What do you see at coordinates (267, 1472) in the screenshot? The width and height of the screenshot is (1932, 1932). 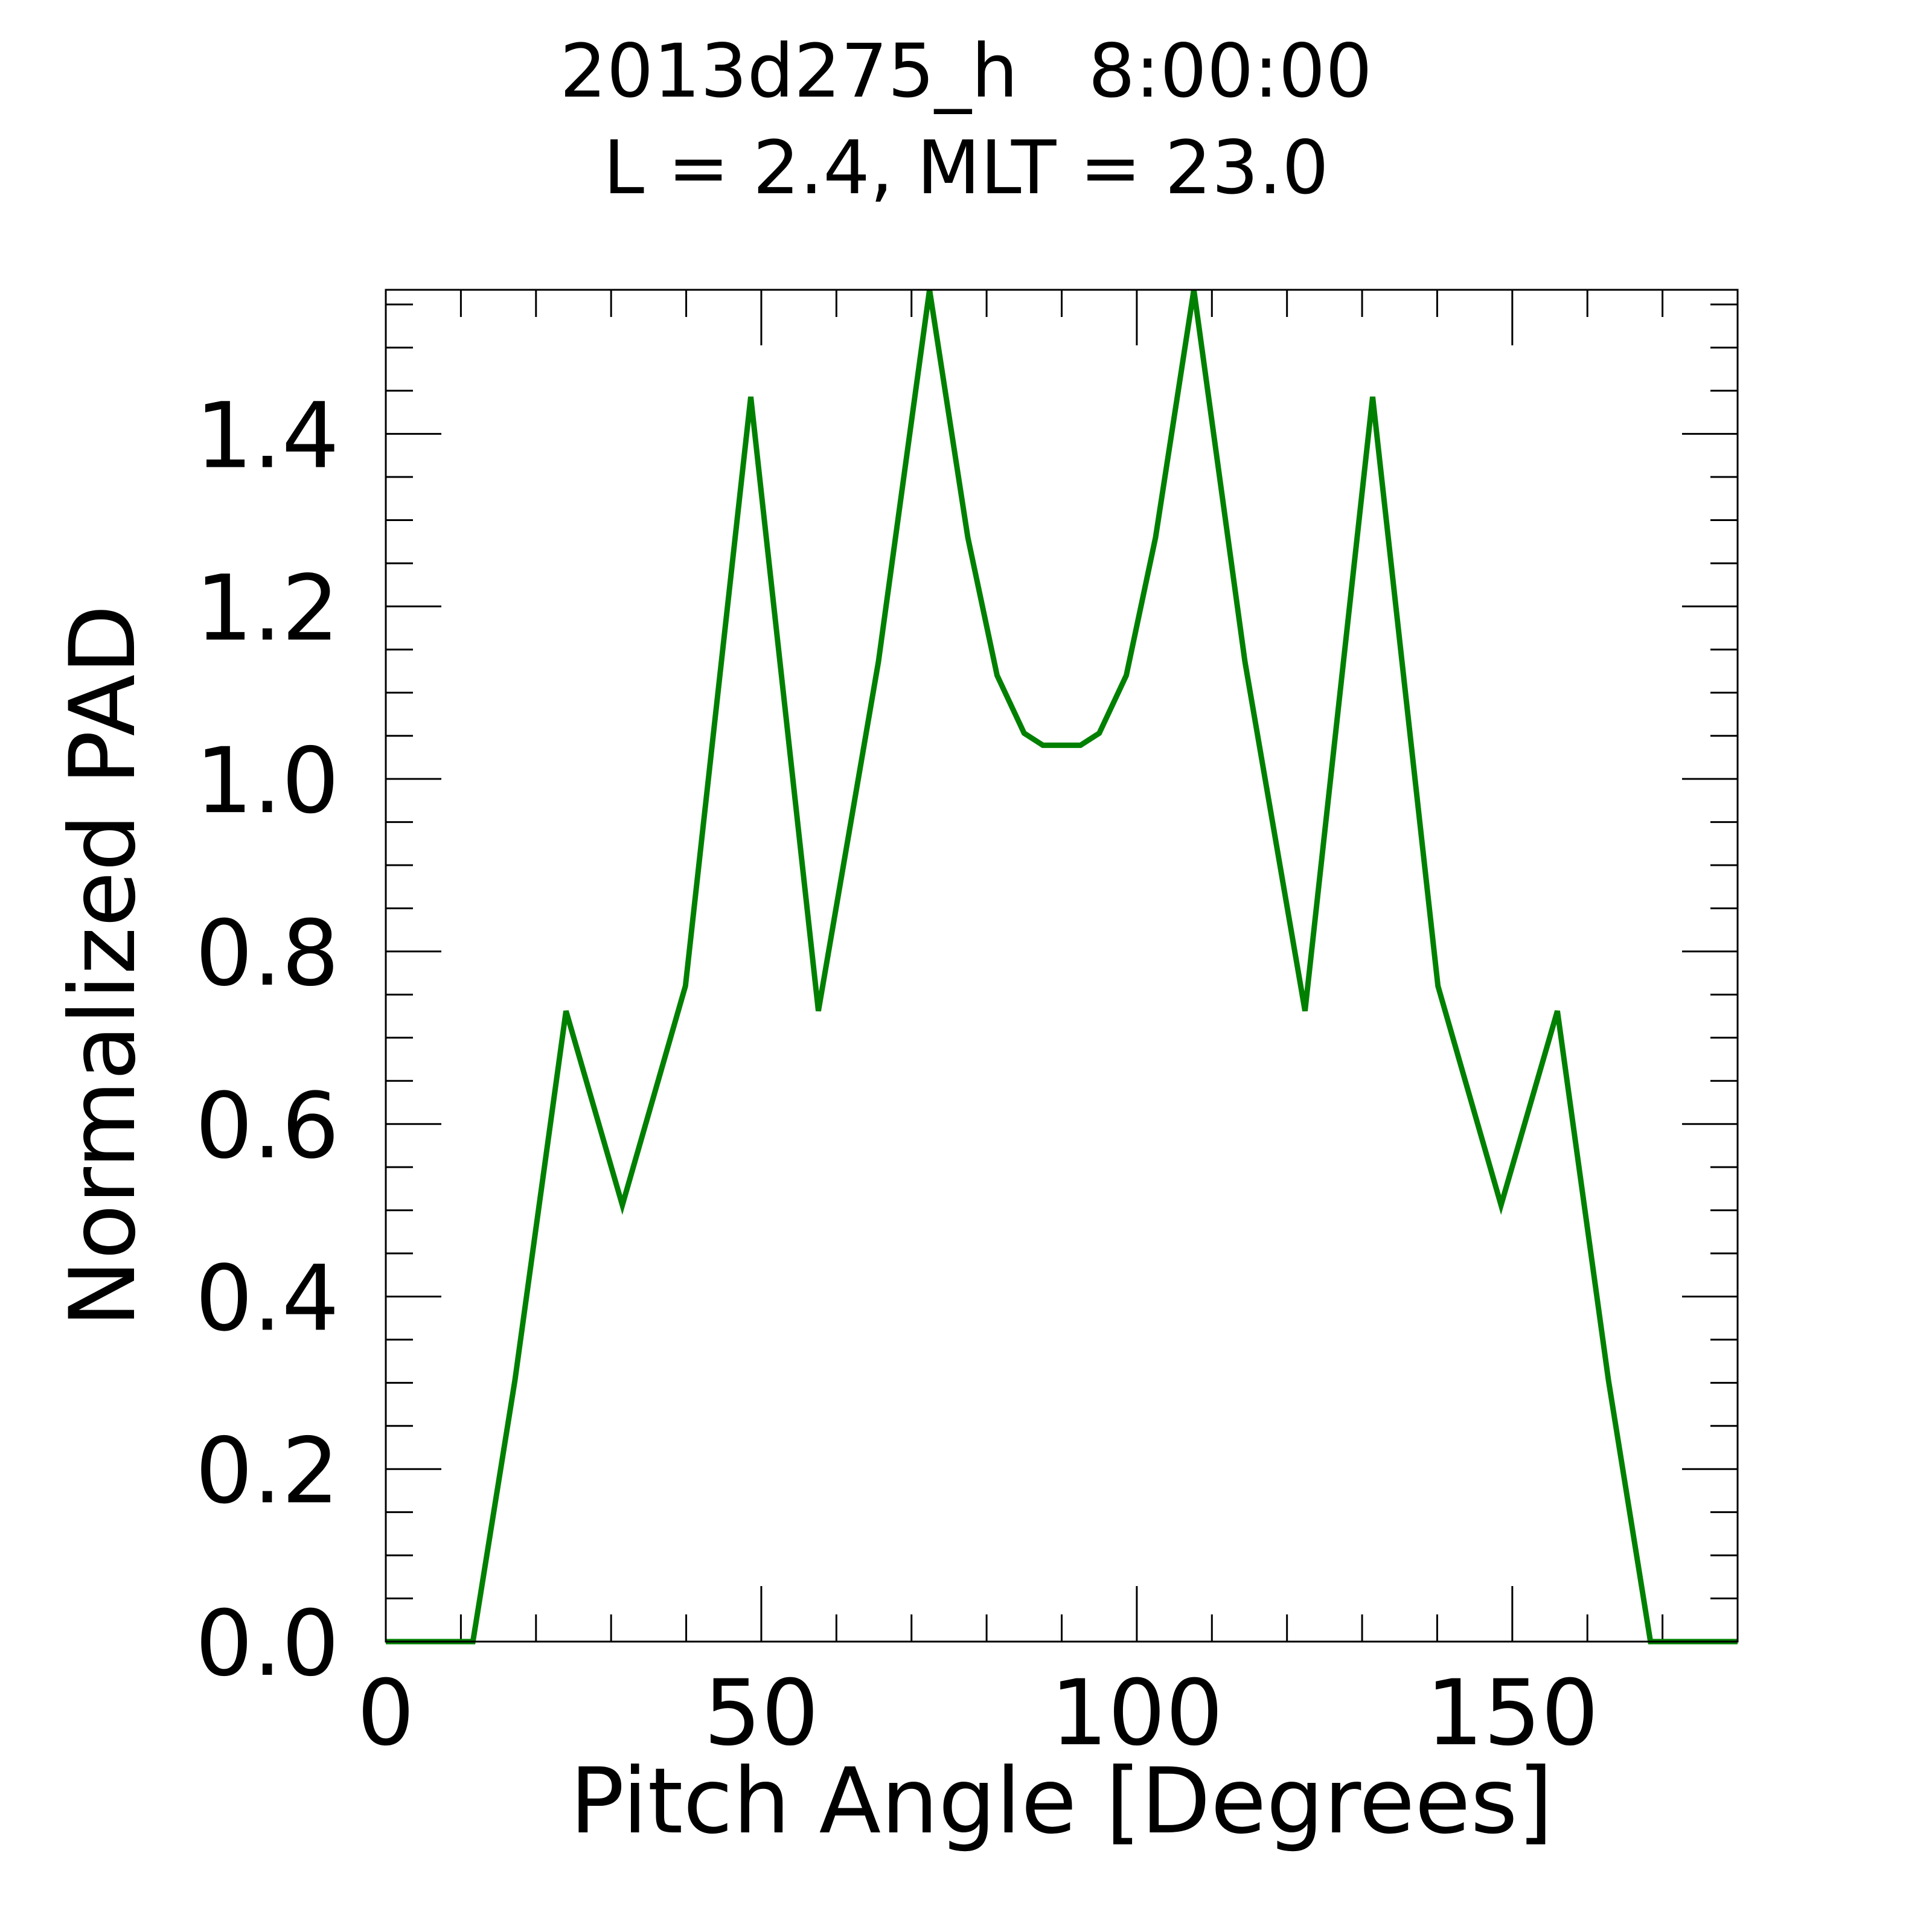 I see `y-tick-label: 0.2` at bounding box center [267, 1472].